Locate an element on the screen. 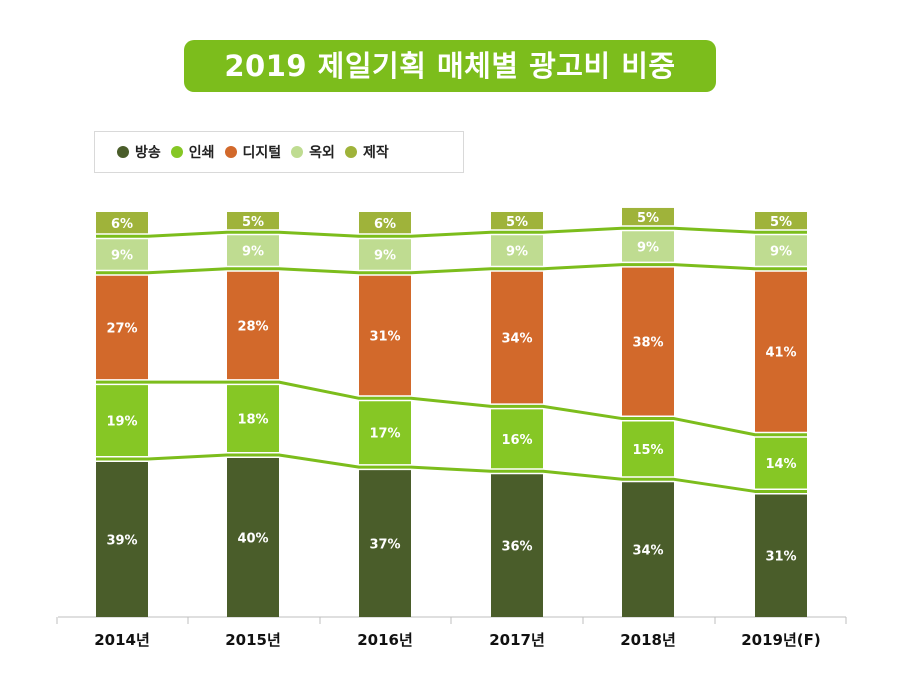 The width and height of the screenshot is (900, 692). data-label-2-2: 31% is located at coordinates (384, 337).